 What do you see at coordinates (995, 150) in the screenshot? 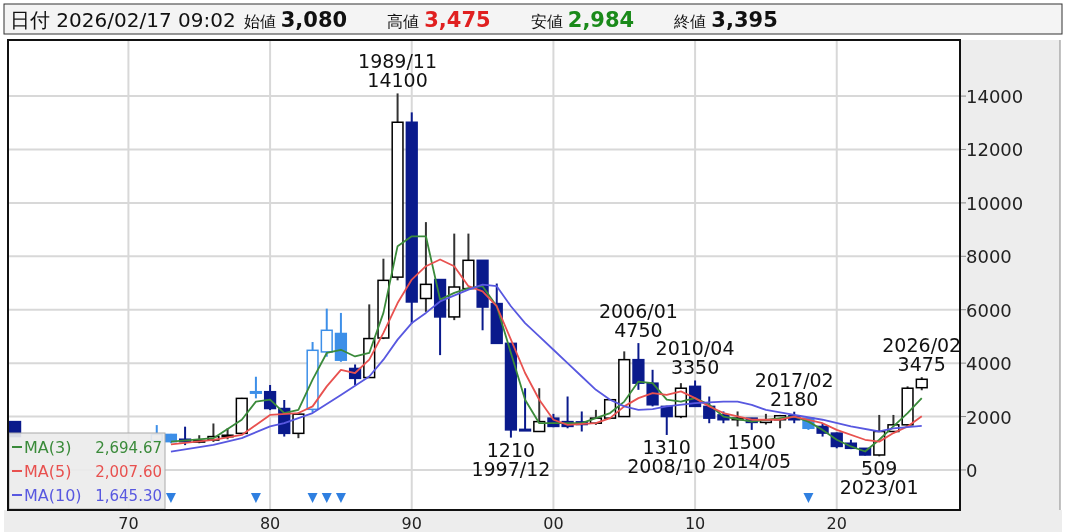
I see `y-tick-label: 12000` at bounding box center [995, 150].